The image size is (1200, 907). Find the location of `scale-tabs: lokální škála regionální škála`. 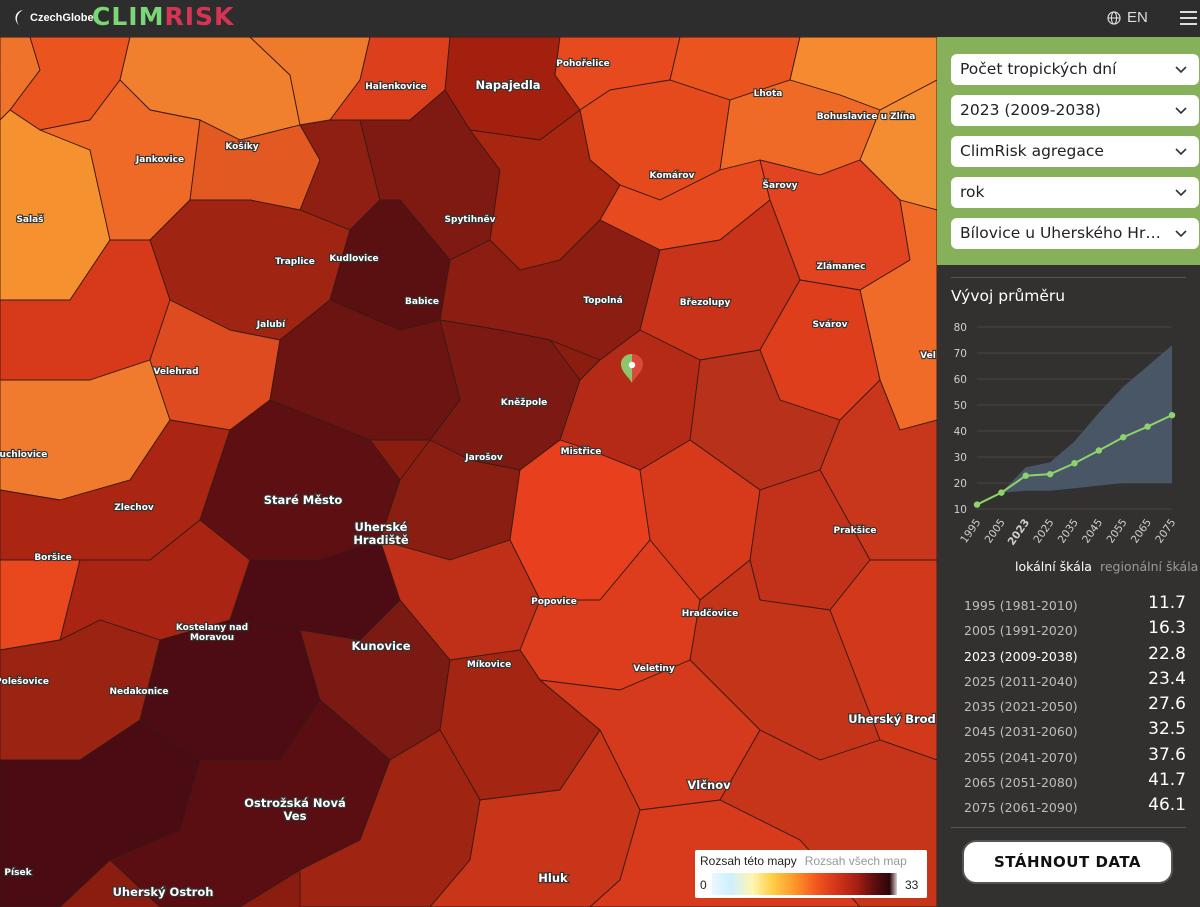

scale-tabs: lokální škála regionální škála is located at coordinates (1106, 566).